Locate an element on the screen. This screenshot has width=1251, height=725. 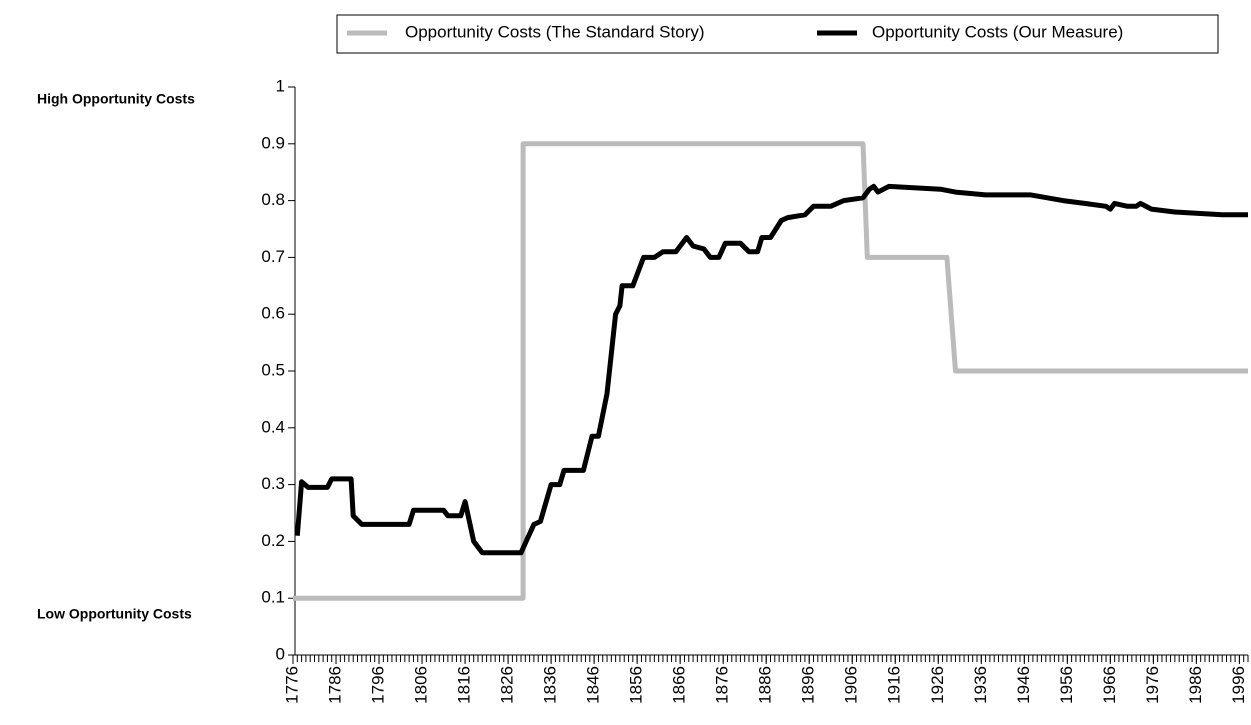
y-tick-label: 1 is located at coordinates (280, 85).